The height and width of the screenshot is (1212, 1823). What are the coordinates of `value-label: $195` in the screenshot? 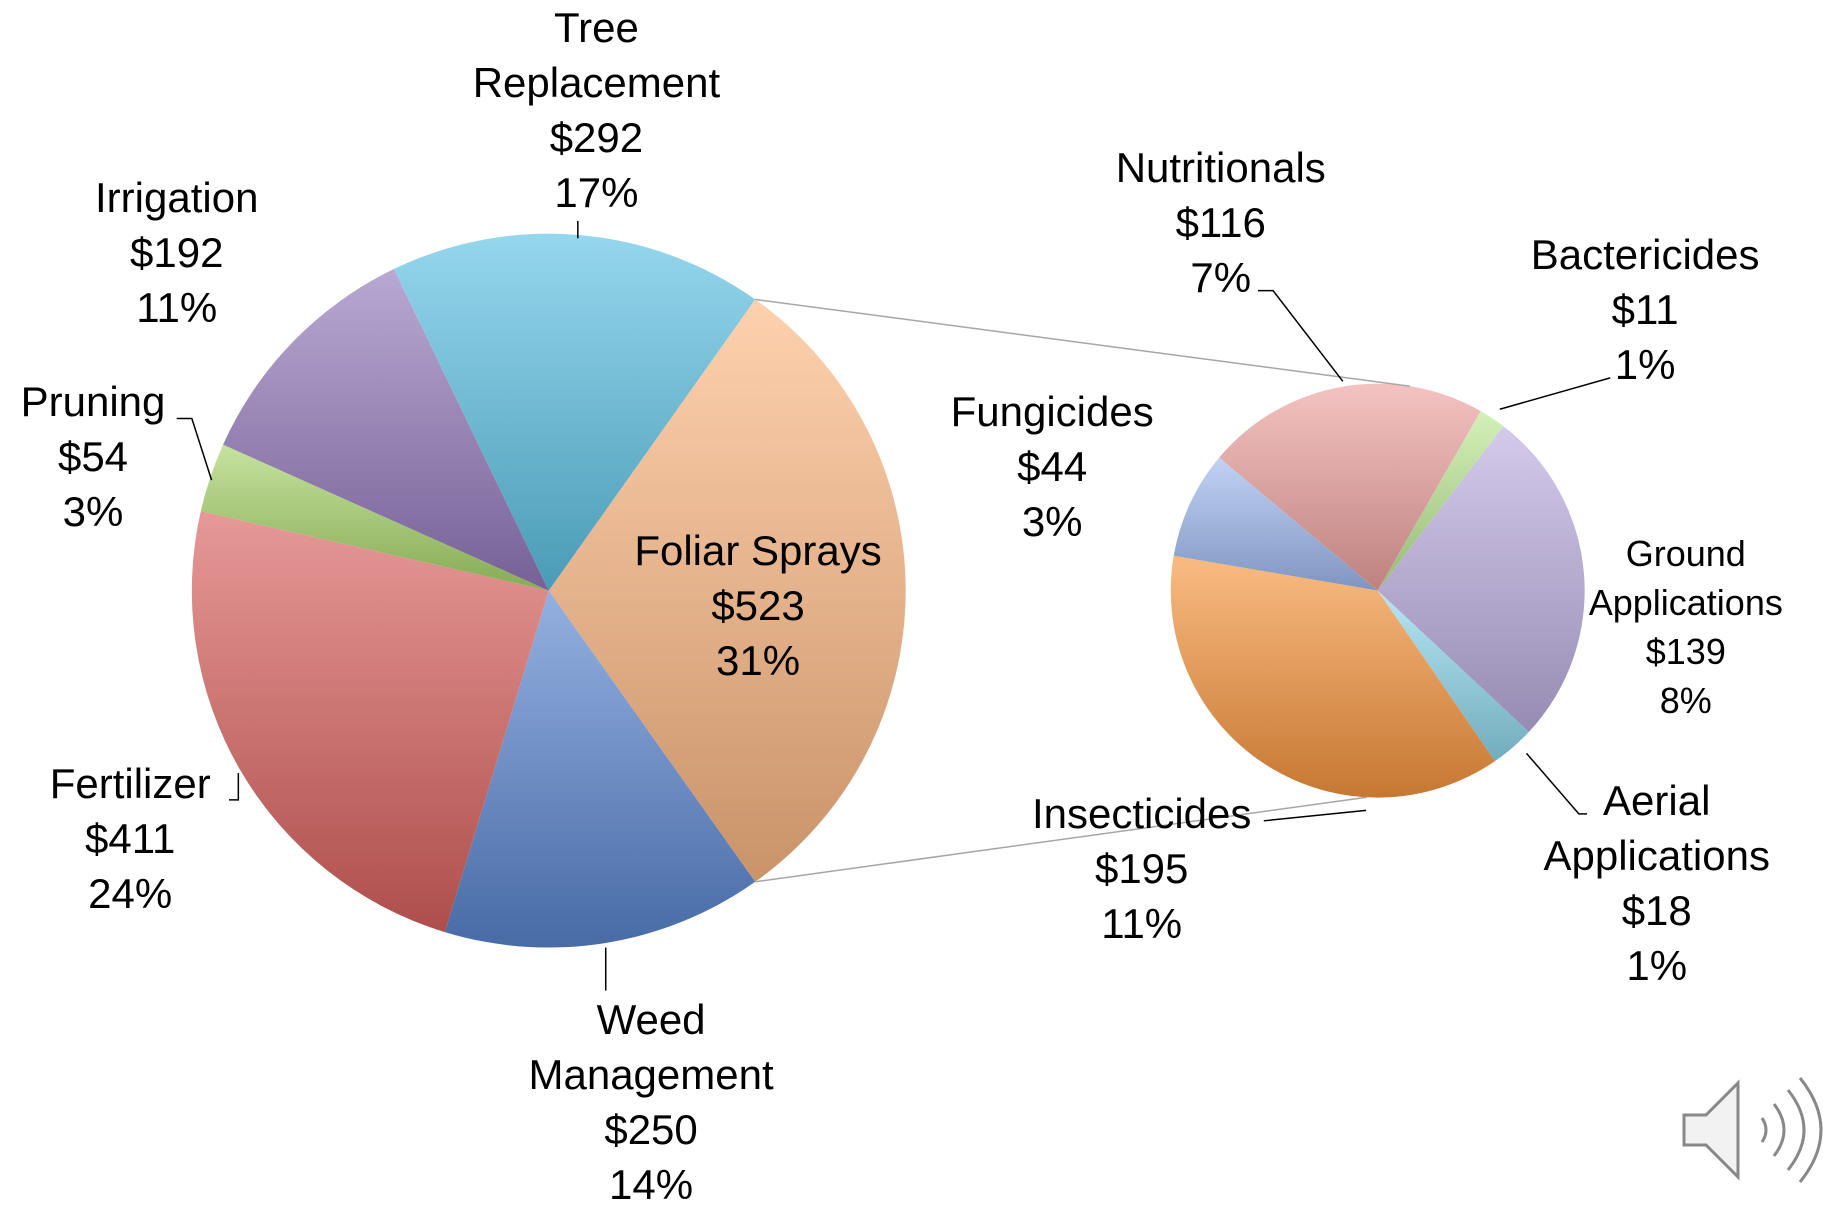 It's located at (1141, 868).